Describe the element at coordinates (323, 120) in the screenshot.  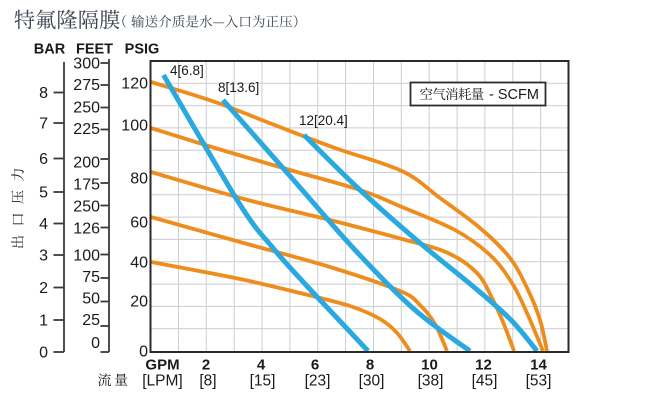
I see `svg-text: 12[20.4]` at that location.